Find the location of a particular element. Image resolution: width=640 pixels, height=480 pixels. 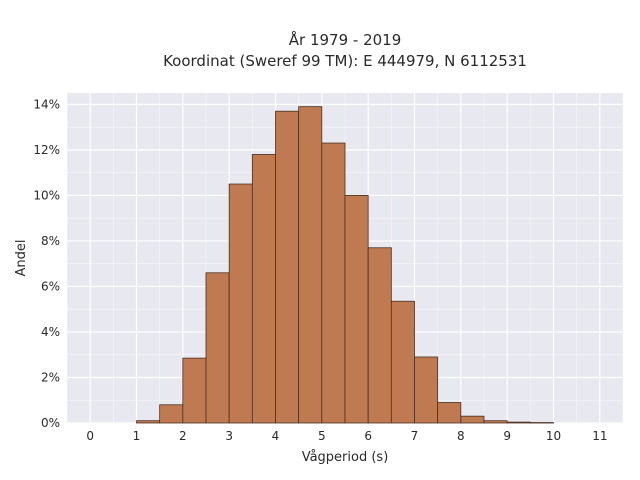

y-tick-label: 12% is located at coordinates (46, 150).